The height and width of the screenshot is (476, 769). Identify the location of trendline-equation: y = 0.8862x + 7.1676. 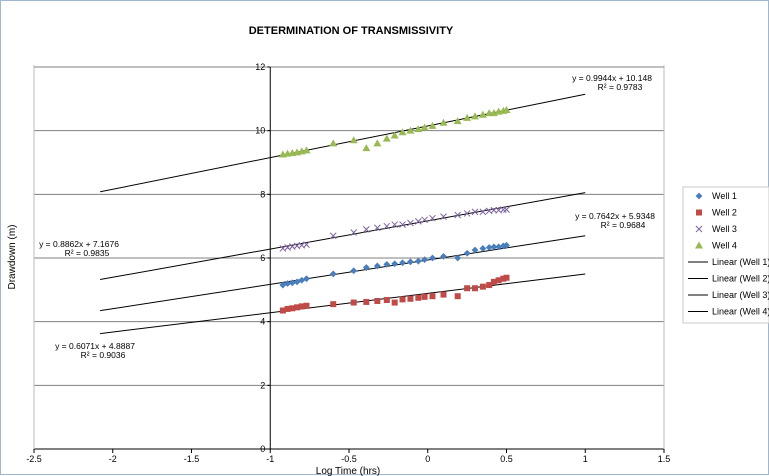
(79, 244).